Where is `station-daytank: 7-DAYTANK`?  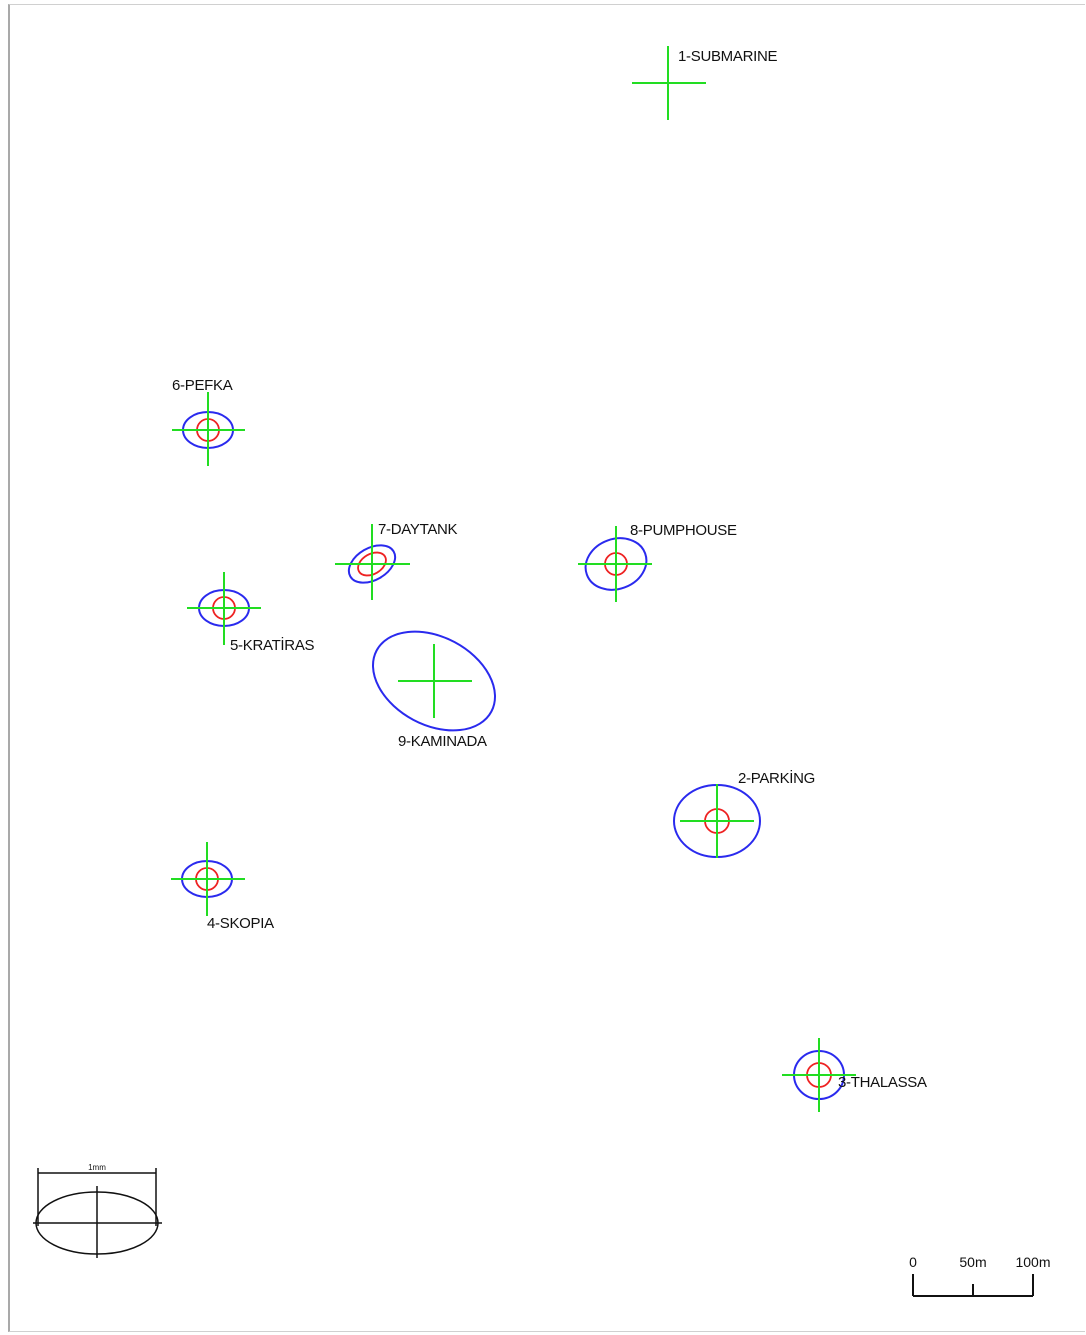 station-daytank: 7-DAYTANK is located at coordinates (396, 560).